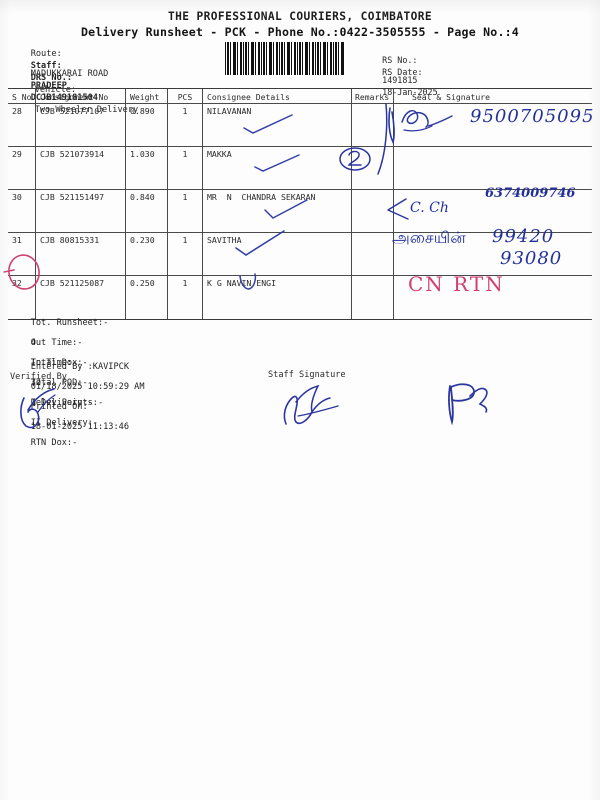  I want to click on entered-by-timestamp: 01/18/2025 10:59:29 AM, so click(87, 387).